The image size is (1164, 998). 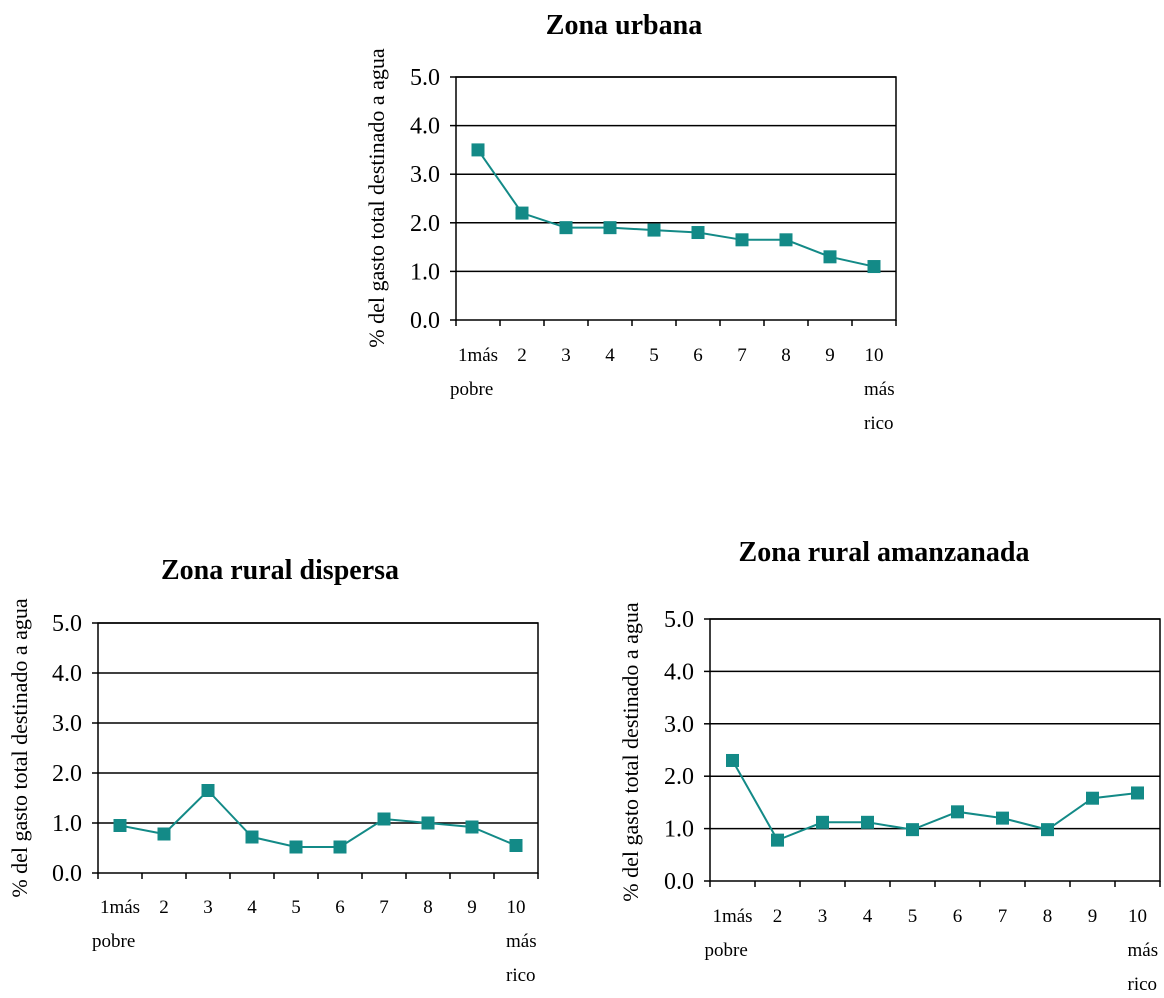 I want to click on chart-title: Zona rural dispersa, so click(x=280, y=570).